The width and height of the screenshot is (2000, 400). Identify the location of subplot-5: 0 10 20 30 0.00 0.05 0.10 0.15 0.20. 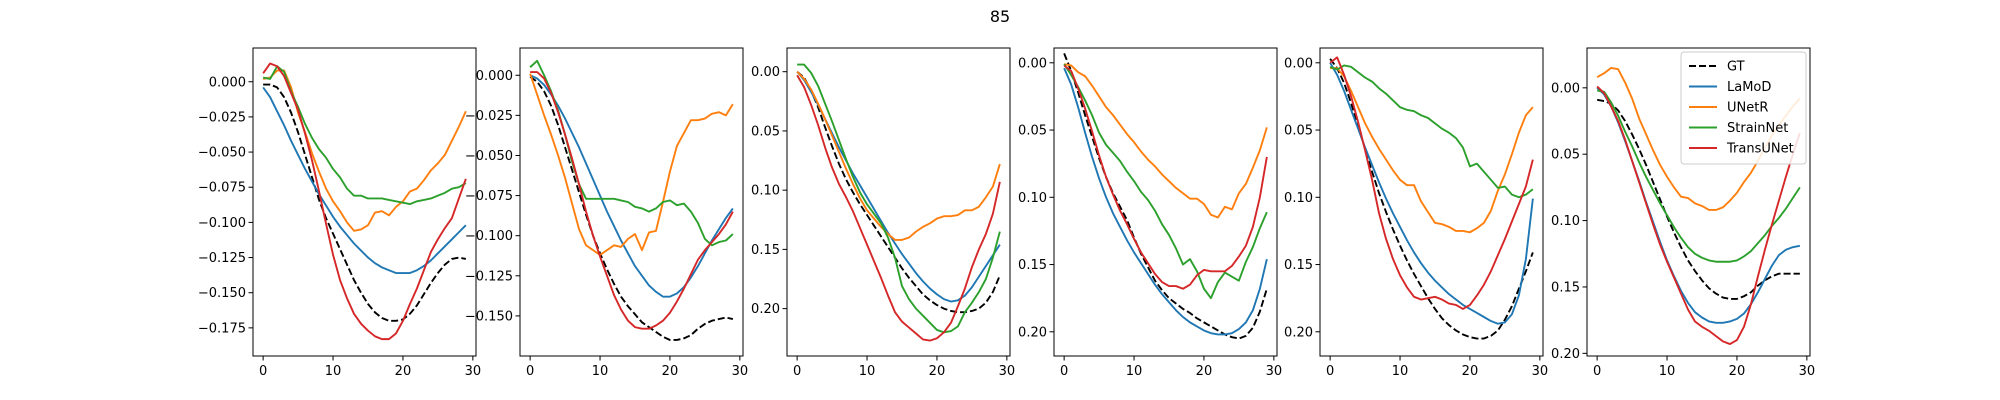
(1416, 213).